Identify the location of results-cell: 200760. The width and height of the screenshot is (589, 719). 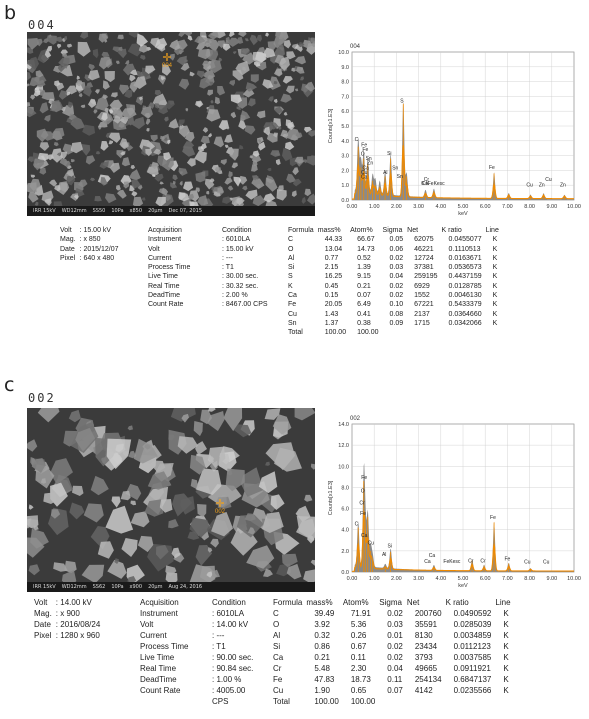
(428, 613).